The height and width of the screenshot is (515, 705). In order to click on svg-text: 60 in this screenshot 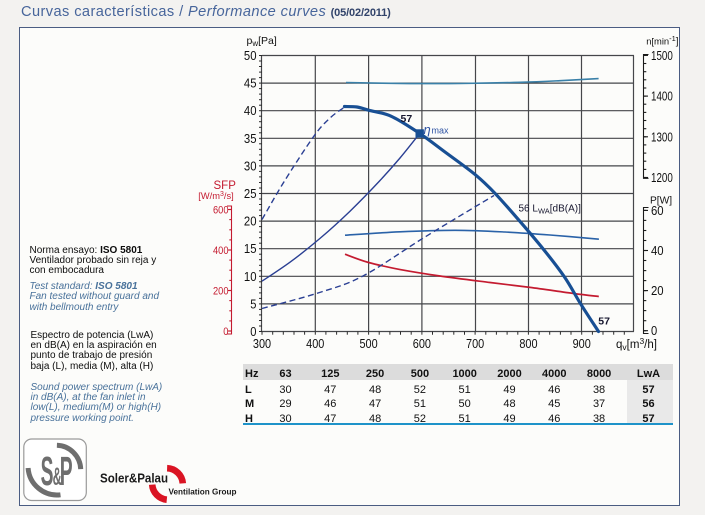, I will do `click(657, 210)`.